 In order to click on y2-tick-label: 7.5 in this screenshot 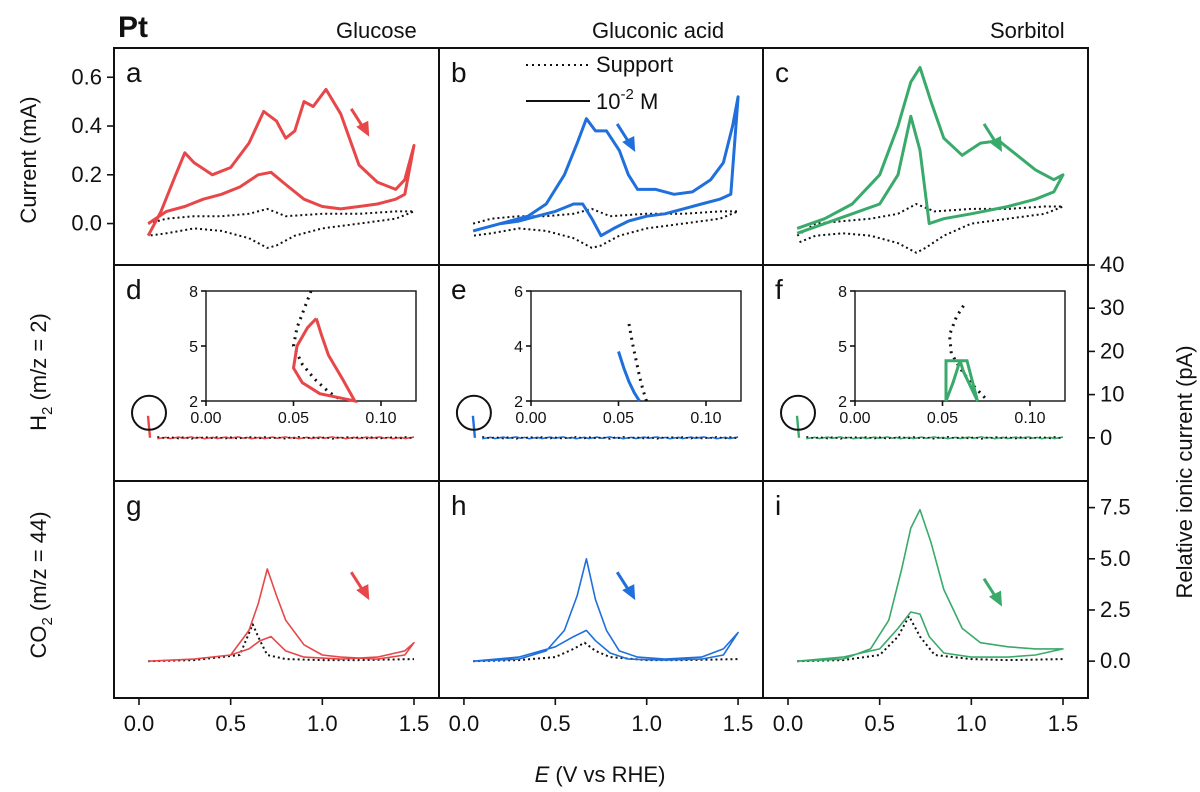, I will do `click(1115, 507)`.